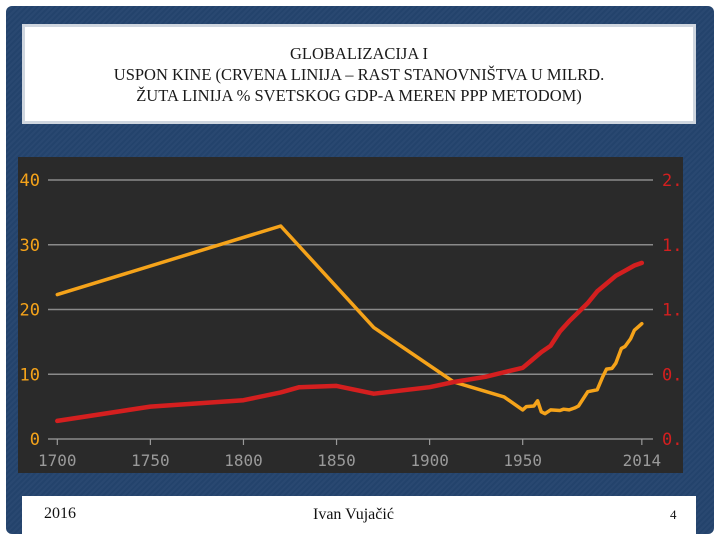 The height and width of the screenshot is (540, 720). Describe the element at coordinates (35, 440) in the screenshot. I see `left-tick-label-0: 0` at that location.